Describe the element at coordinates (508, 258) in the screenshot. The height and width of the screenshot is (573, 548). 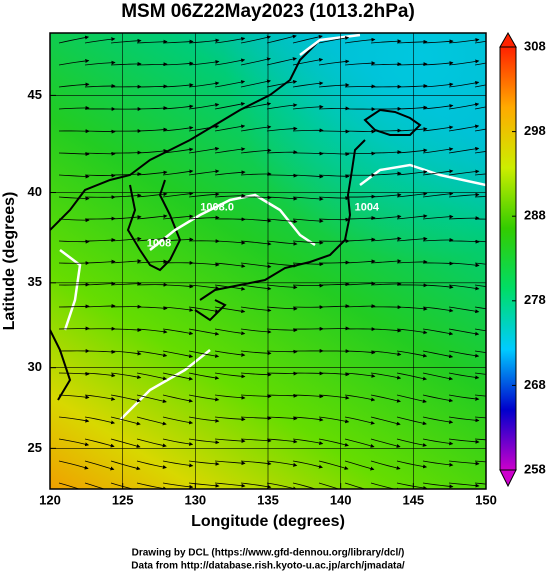
I see `colorbar-bar` at that location.